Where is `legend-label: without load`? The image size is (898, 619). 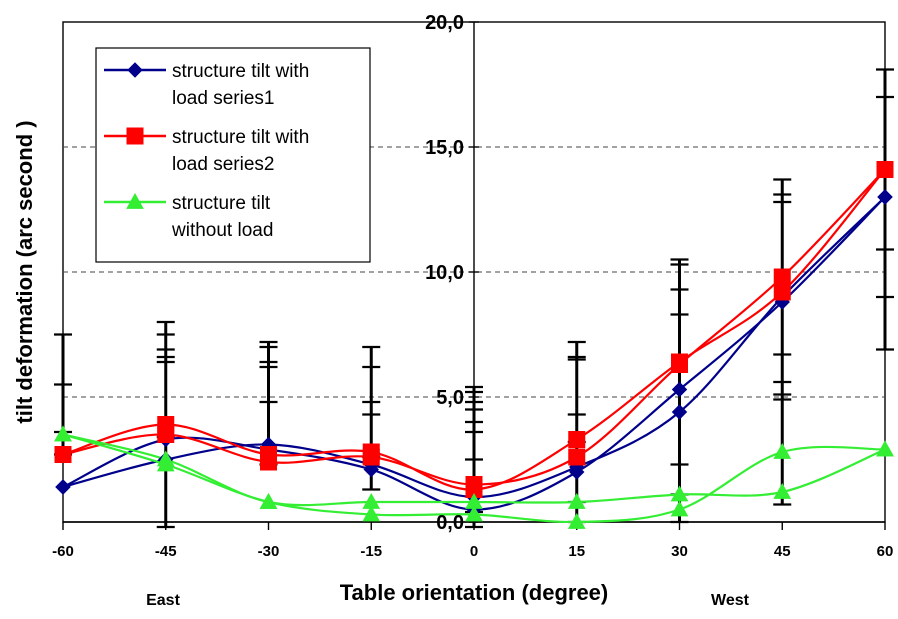 legend-label: without load is located at coordinates (222, 230).